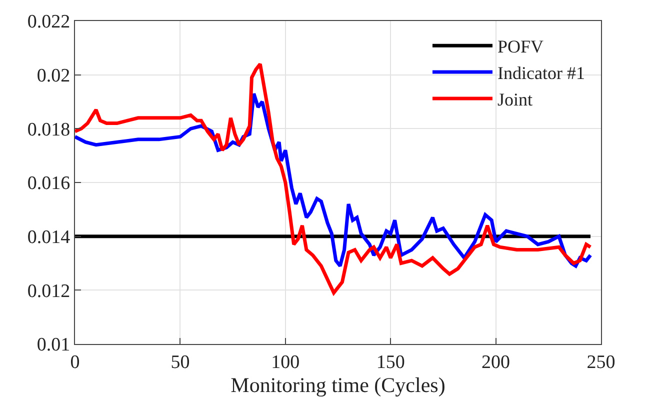 Image resolution: width=646 pixels, height=404 pixels. Describe the element at coordinates (49, 237) in the screenshot. I see `y-tick-label: 0.014` at that location.